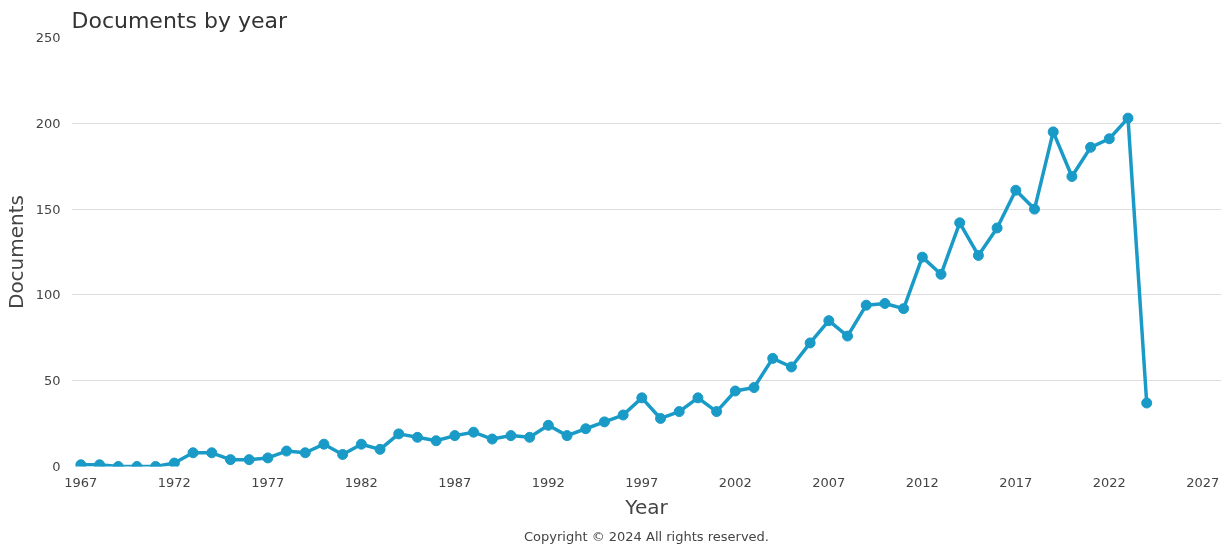  I want to click on x-tick-label: 1977, so click(268, 482).